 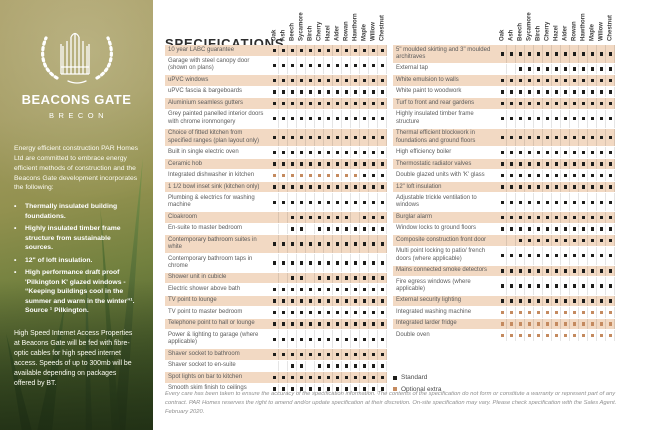 I want to click on column-header-chestnut: Chestnut, so click(x=382, y=28).